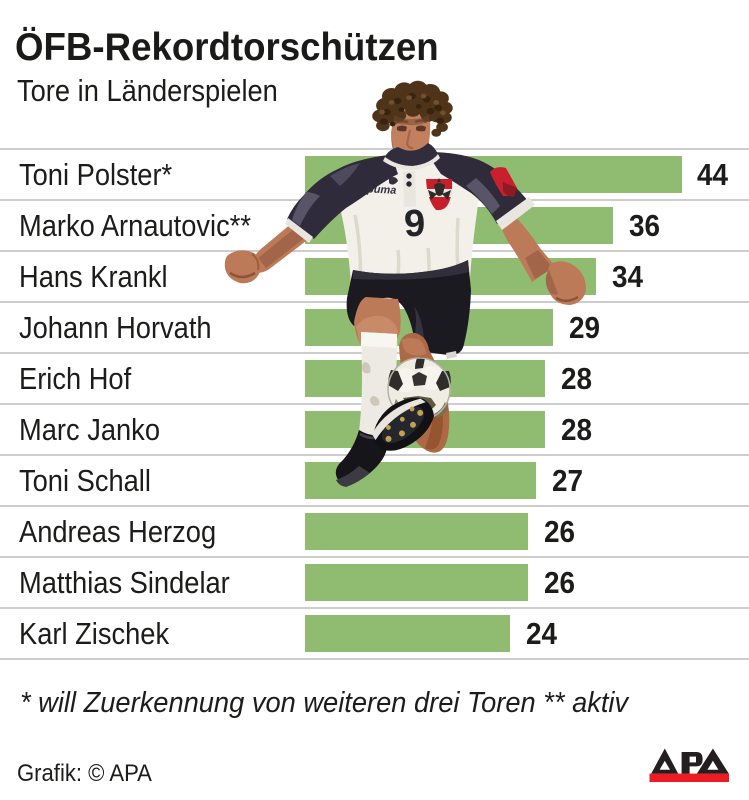 The height and width of the screenshot is (800, 749). I want to click on svg-text: puma, so click(381, 190).